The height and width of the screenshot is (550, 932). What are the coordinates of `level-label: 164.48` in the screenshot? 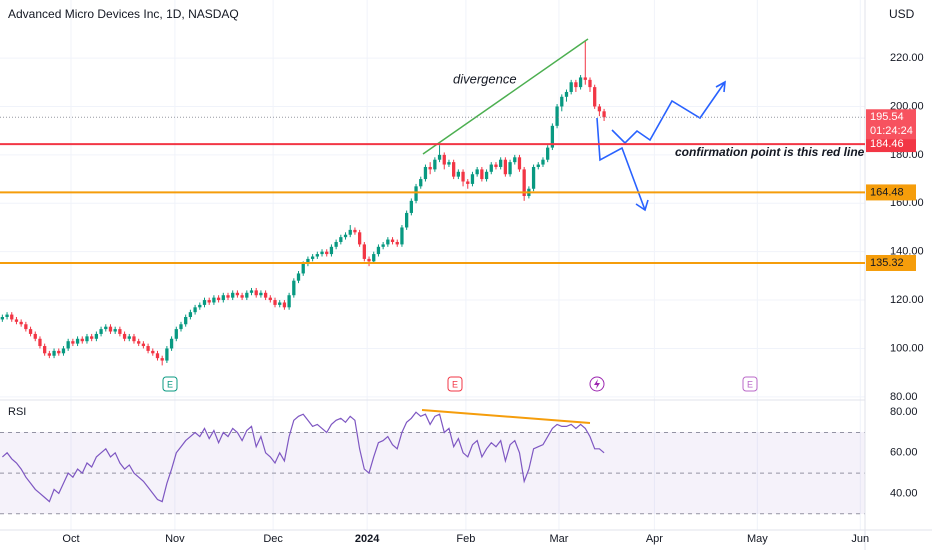 It's located at (887, 192).